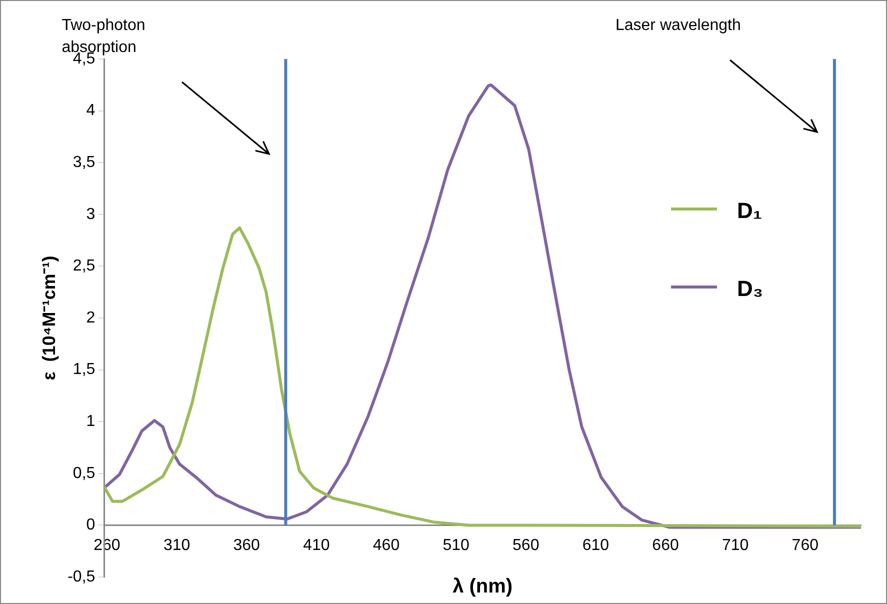 The height and width of the screenshot is (604, 887). What do you see at coordinates (526, 545) in the screenshot?
I see `x-tick-label: 560` at bounding box center [526, 545].